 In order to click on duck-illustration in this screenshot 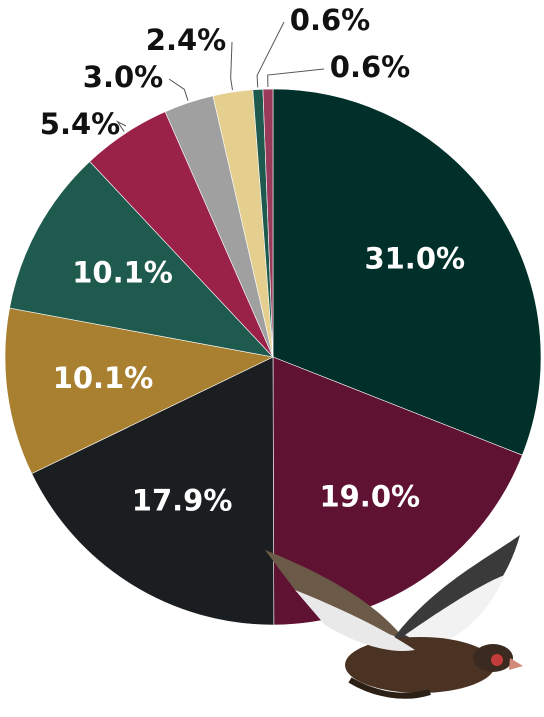, I will do `click(394, 617)`.